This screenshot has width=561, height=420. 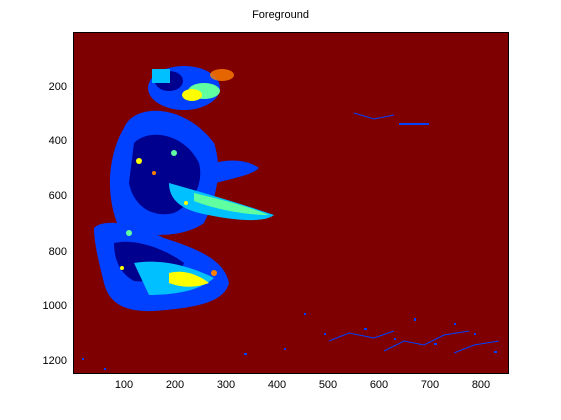 I want to click on y-tick-label: 1200, so click(x=47, y=361).